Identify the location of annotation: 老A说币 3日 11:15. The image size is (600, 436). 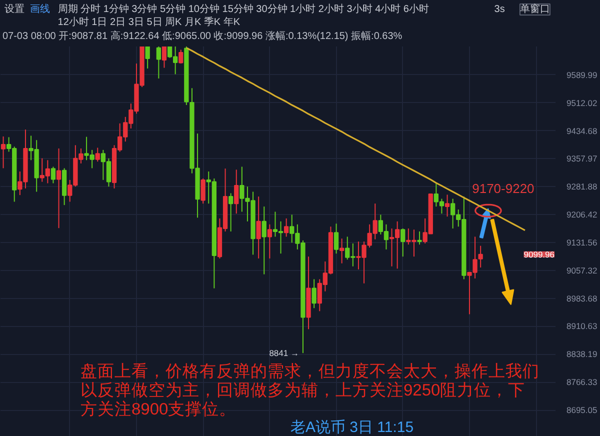
(352, 427).